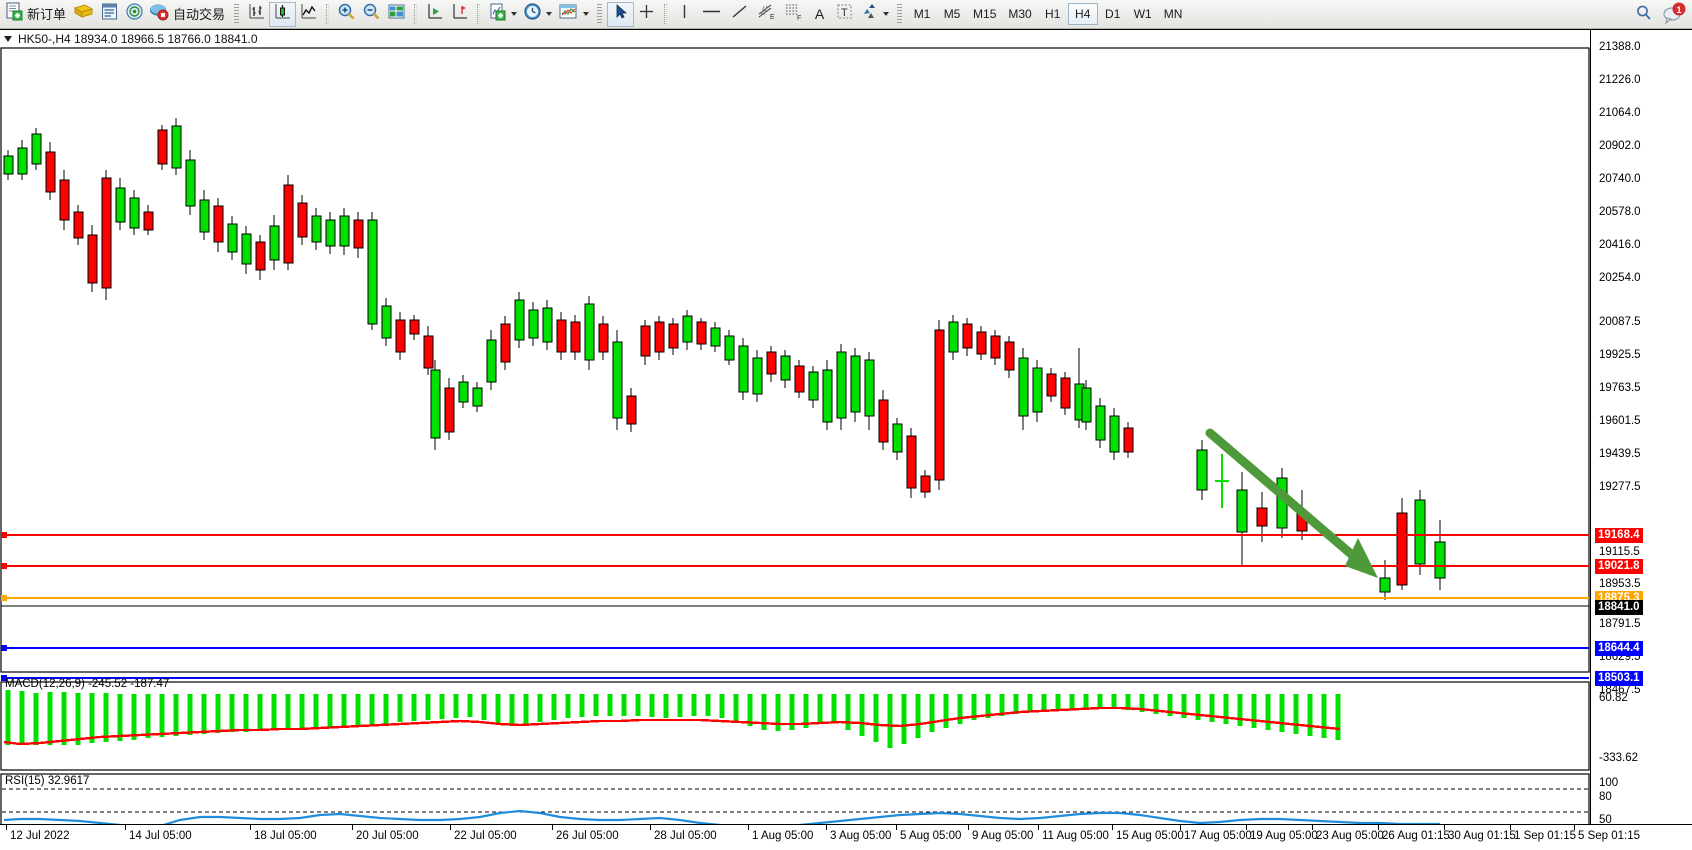 The image size is (1692, 850). Describe the element at coordinates (869, 14) in the screenshot. I see `objects-icon` at that location.